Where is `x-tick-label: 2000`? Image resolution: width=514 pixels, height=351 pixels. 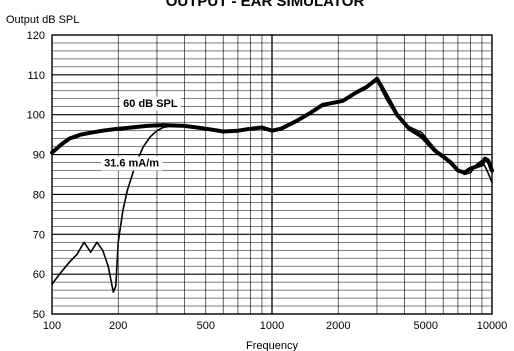 x-tick-label: 2000 is located at coordinates (338, 326).